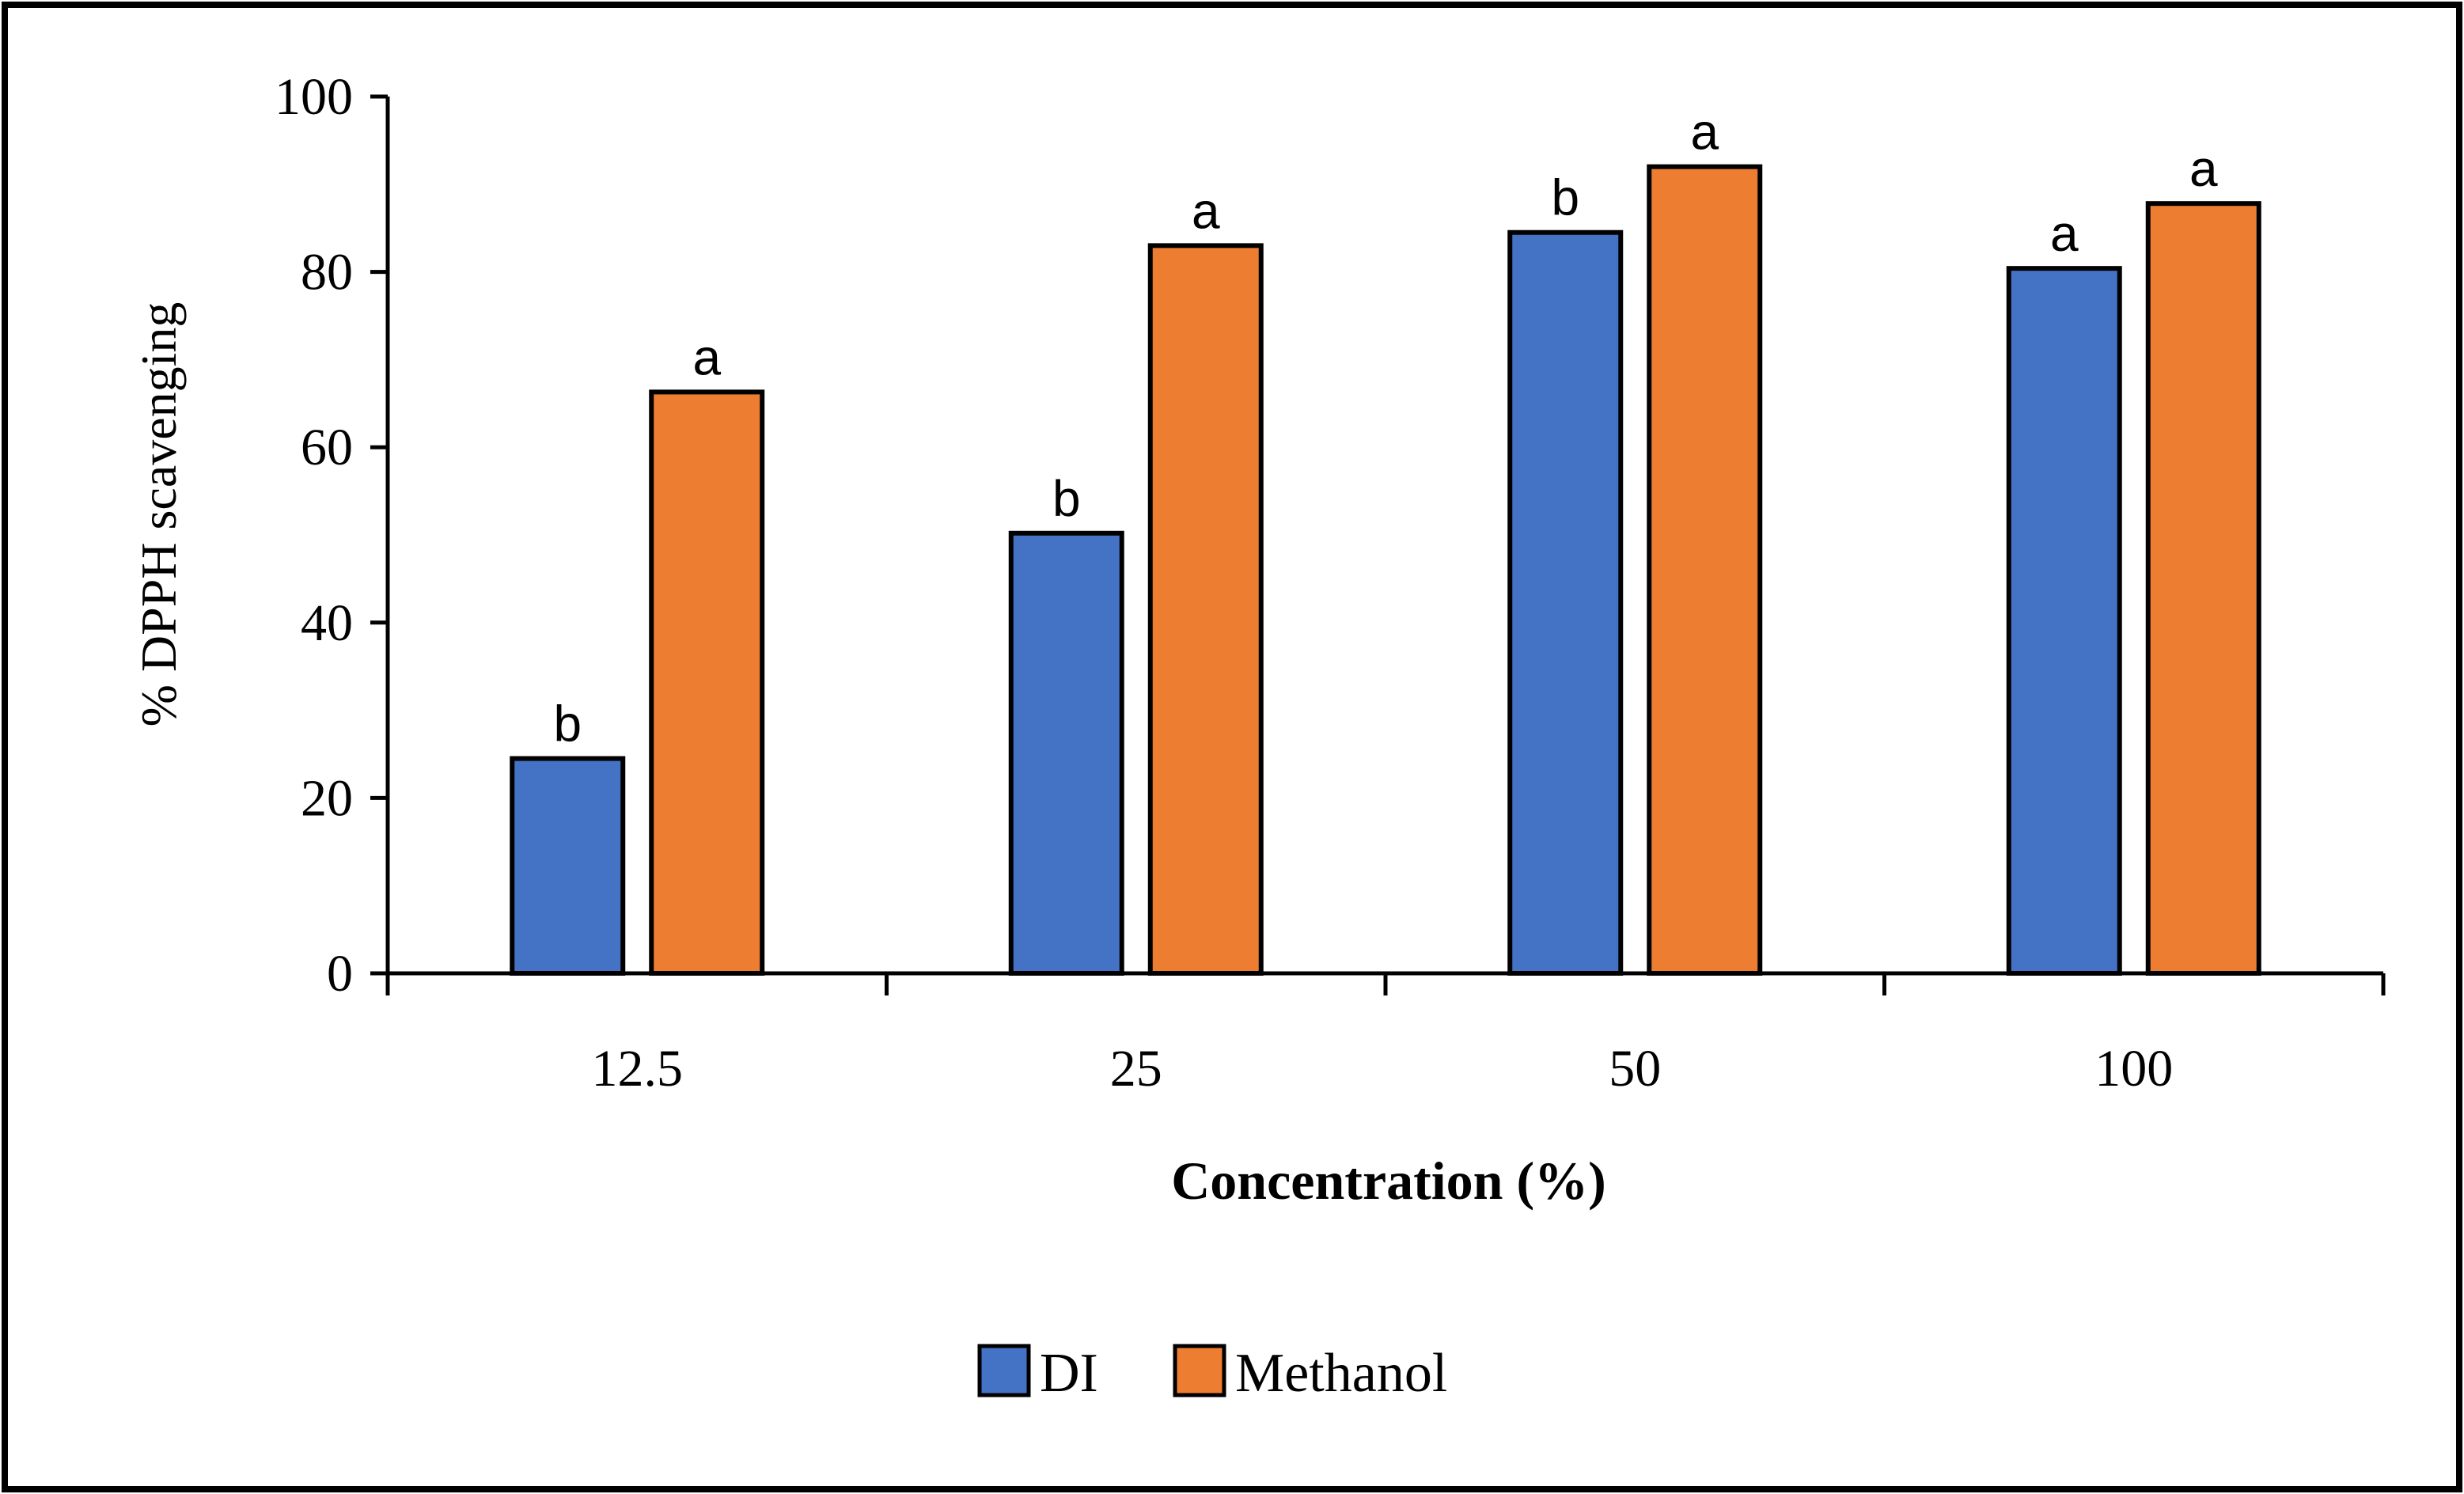  Describe the element at coordinates (706, 356) in the screenshot. I see `data-label-methanol-1: a` at that location.